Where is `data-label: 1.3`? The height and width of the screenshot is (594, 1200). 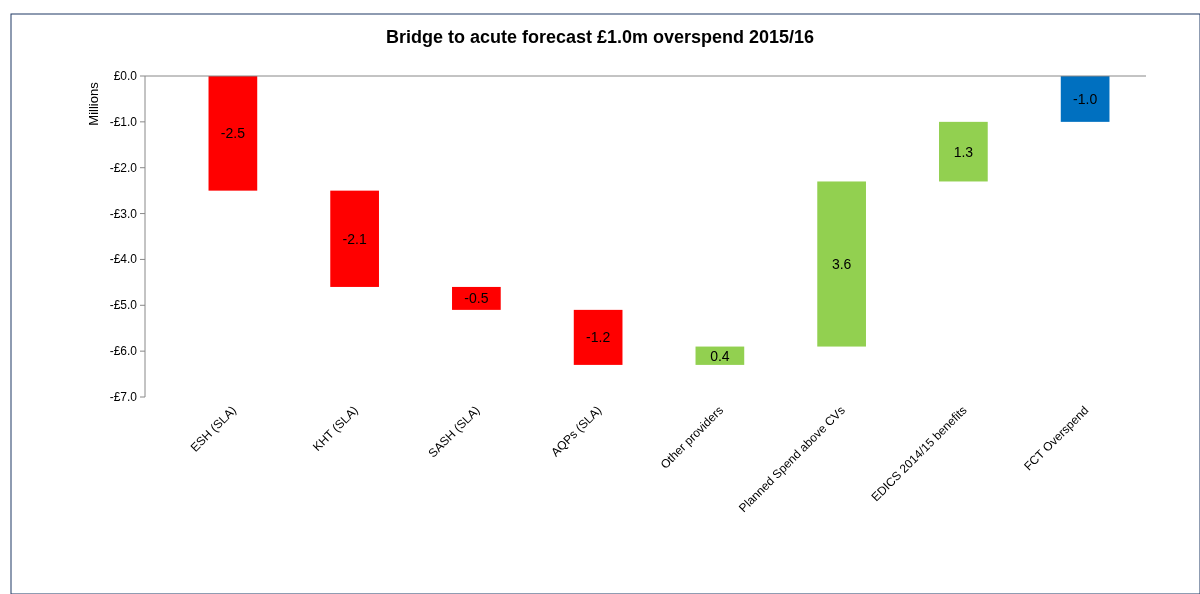 data-label: 1.3 is located at coordinates (963, 151).